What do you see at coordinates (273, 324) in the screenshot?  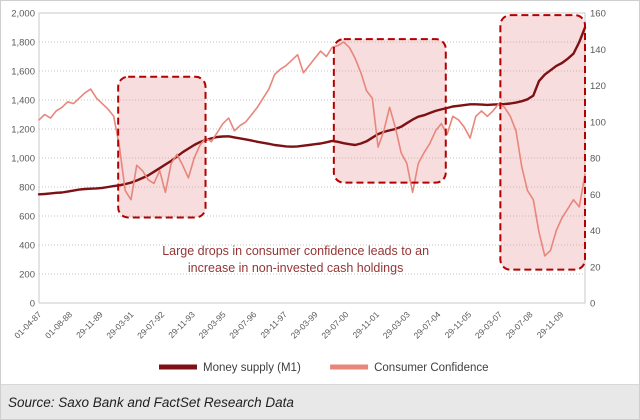 I see `x-axis-tick-label: 29-11-97` at bounding box center [273, 324].